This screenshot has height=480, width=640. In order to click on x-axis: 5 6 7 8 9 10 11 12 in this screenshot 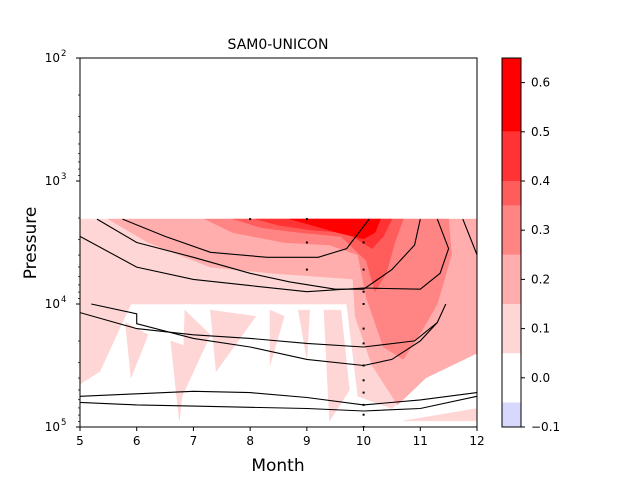, I will do `click(280, 437)`.